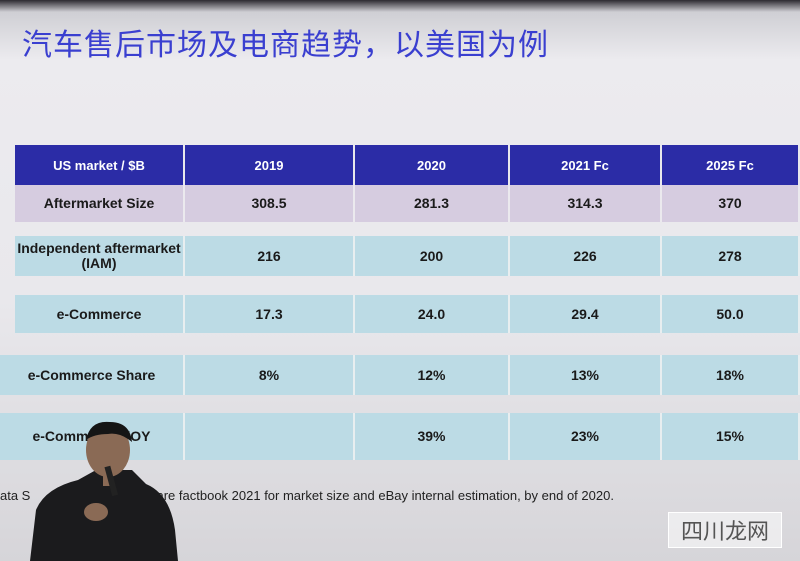 The image size is (800, 561). Describe the element at coordinates (586, 165) in the screenshot. I see `header-cell: 2021 Fc` at that location.